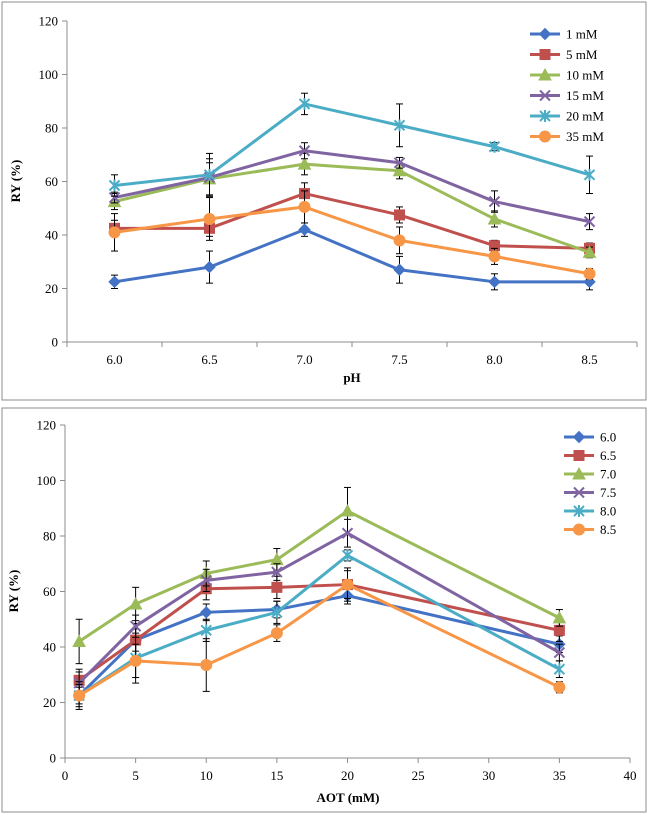 The image size is (648, 820). I want to click on chart-2-y-tick-label: 60, so click(49, 591).